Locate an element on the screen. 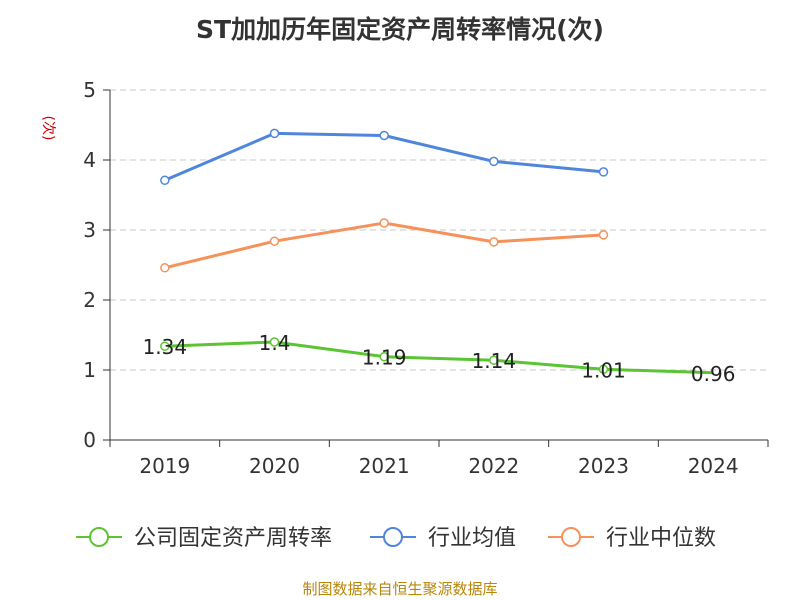 The width and height of the screenshot is (800, 600). x-tick-label-2023: 2023 is located at coordinates (603, 466).